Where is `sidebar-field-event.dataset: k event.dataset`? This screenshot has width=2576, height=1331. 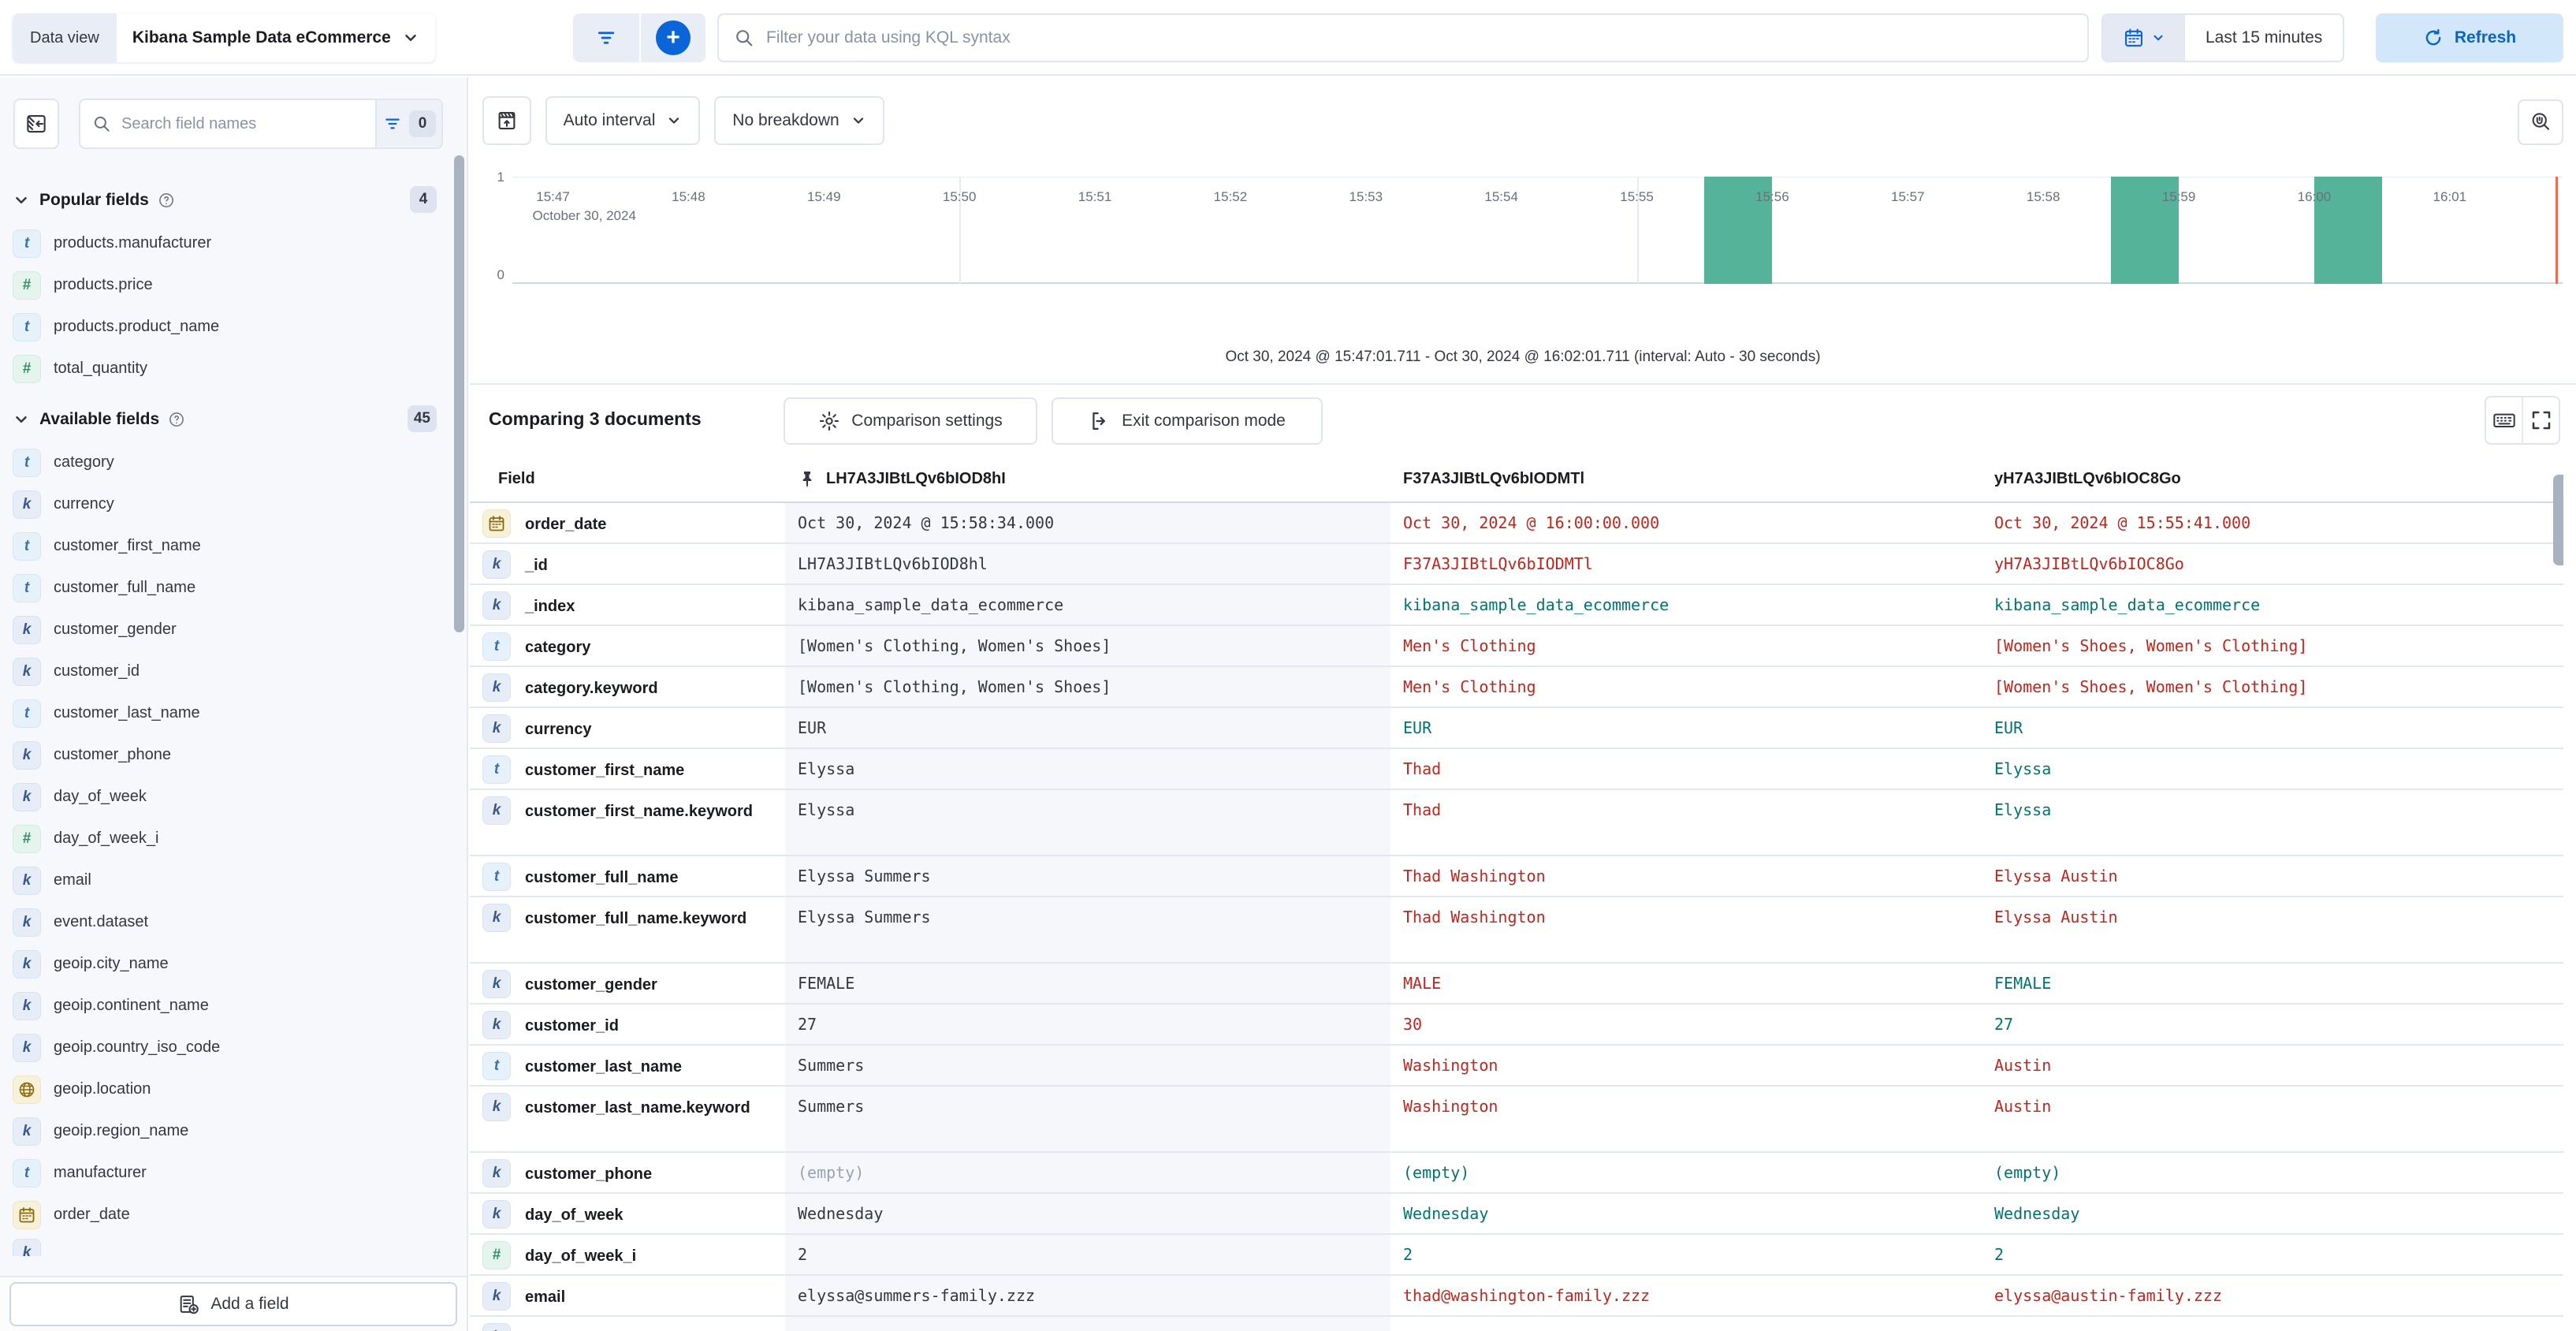
sidebar-field-event.dataset: k event.dataset is located at coordinates (228, 922).